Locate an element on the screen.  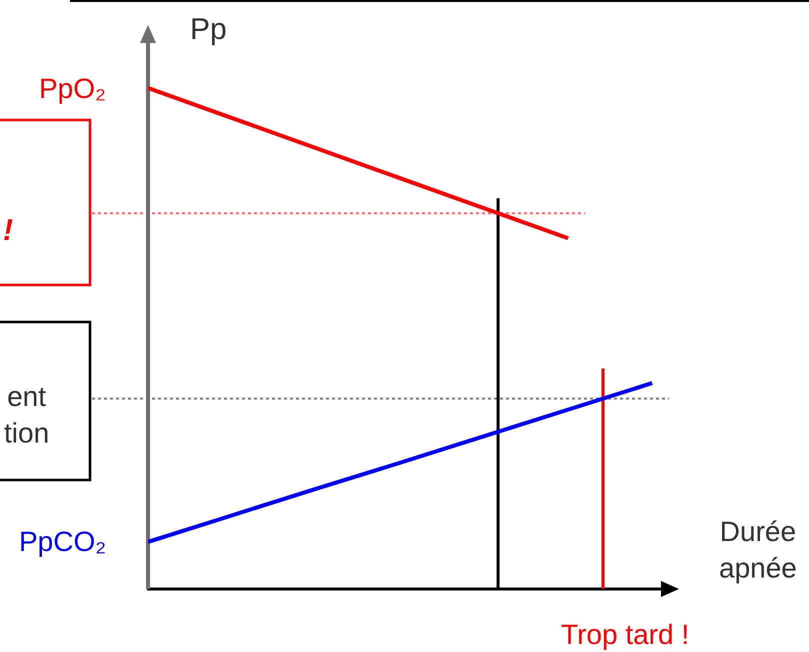
x-axis-title: Durée apnée is located at coordinates (758, 550).